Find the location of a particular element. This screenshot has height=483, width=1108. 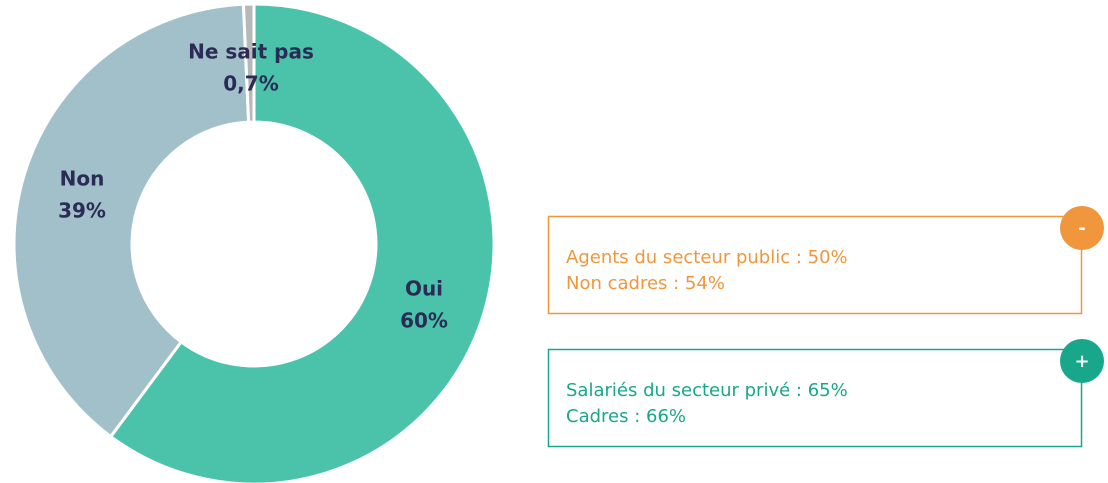

slice-value: 60% is located at coordinates (424, 321).